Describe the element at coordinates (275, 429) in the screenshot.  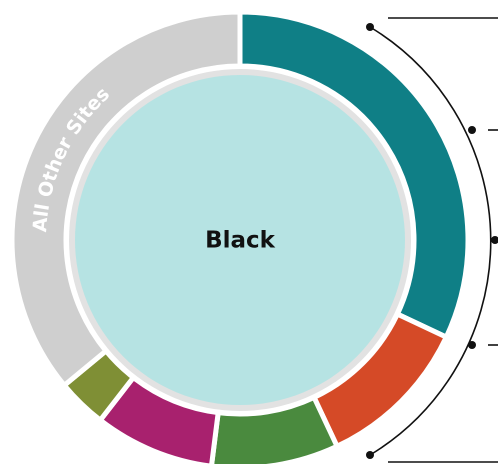
I see `segment` at that location.